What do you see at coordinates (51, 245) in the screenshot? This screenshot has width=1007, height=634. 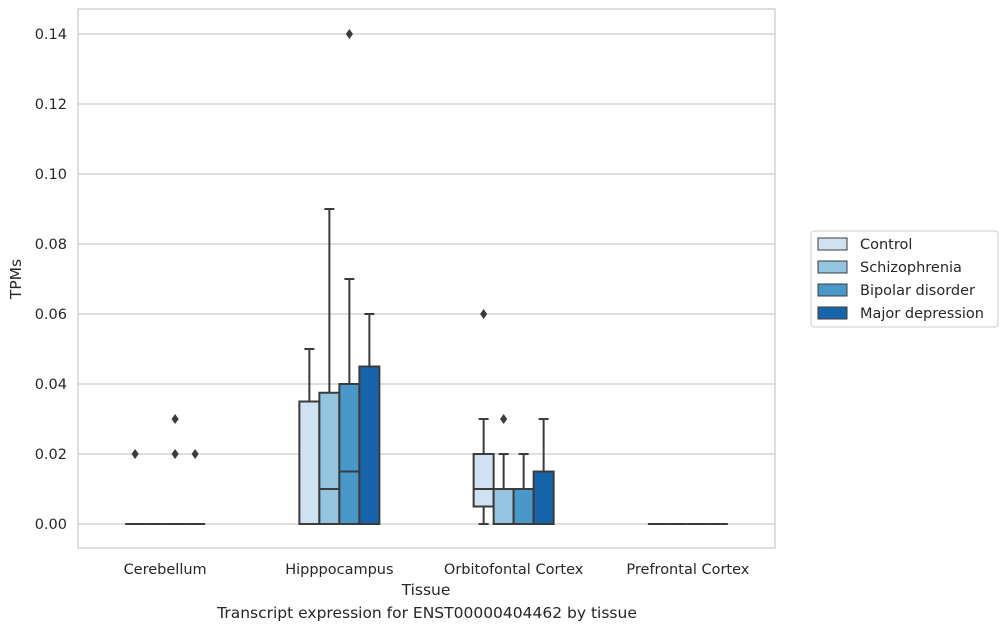 I see `y-tick-label: 0.08` at bounding box center [51, 245].